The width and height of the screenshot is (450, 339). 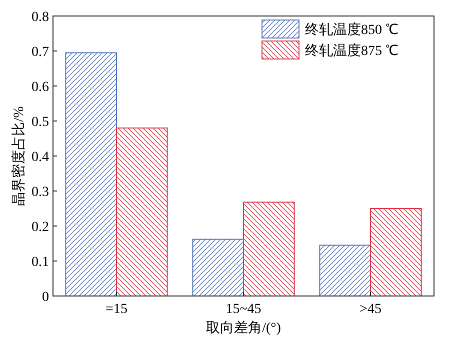 I want to click on legend-item: 终轧温度850 ℃, so click(x=330, y=29).